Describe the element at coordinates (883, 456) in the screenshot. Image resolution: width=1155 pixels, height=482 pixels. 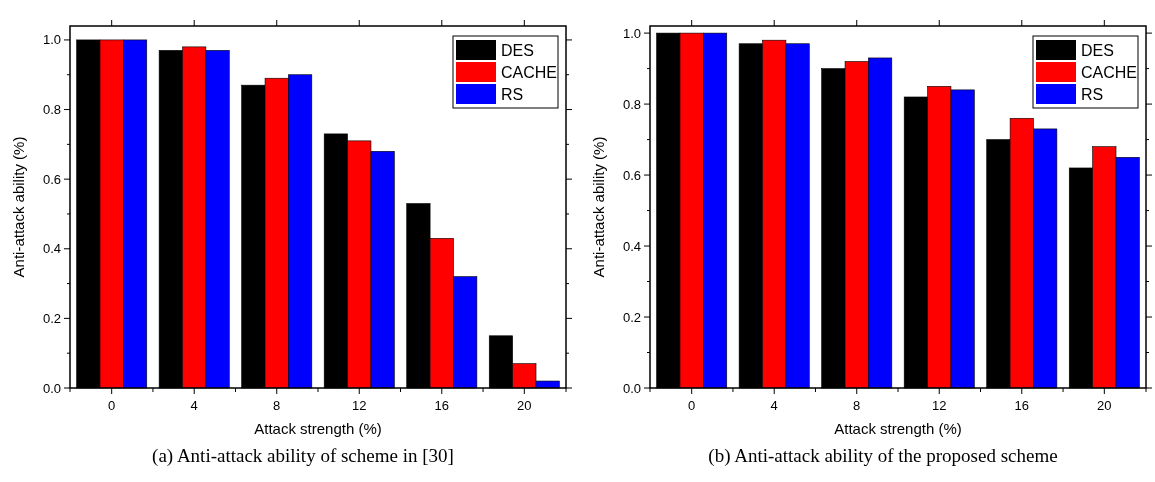
I see `text: (b) Anti-attack ability of the proposed scheme` at that location.